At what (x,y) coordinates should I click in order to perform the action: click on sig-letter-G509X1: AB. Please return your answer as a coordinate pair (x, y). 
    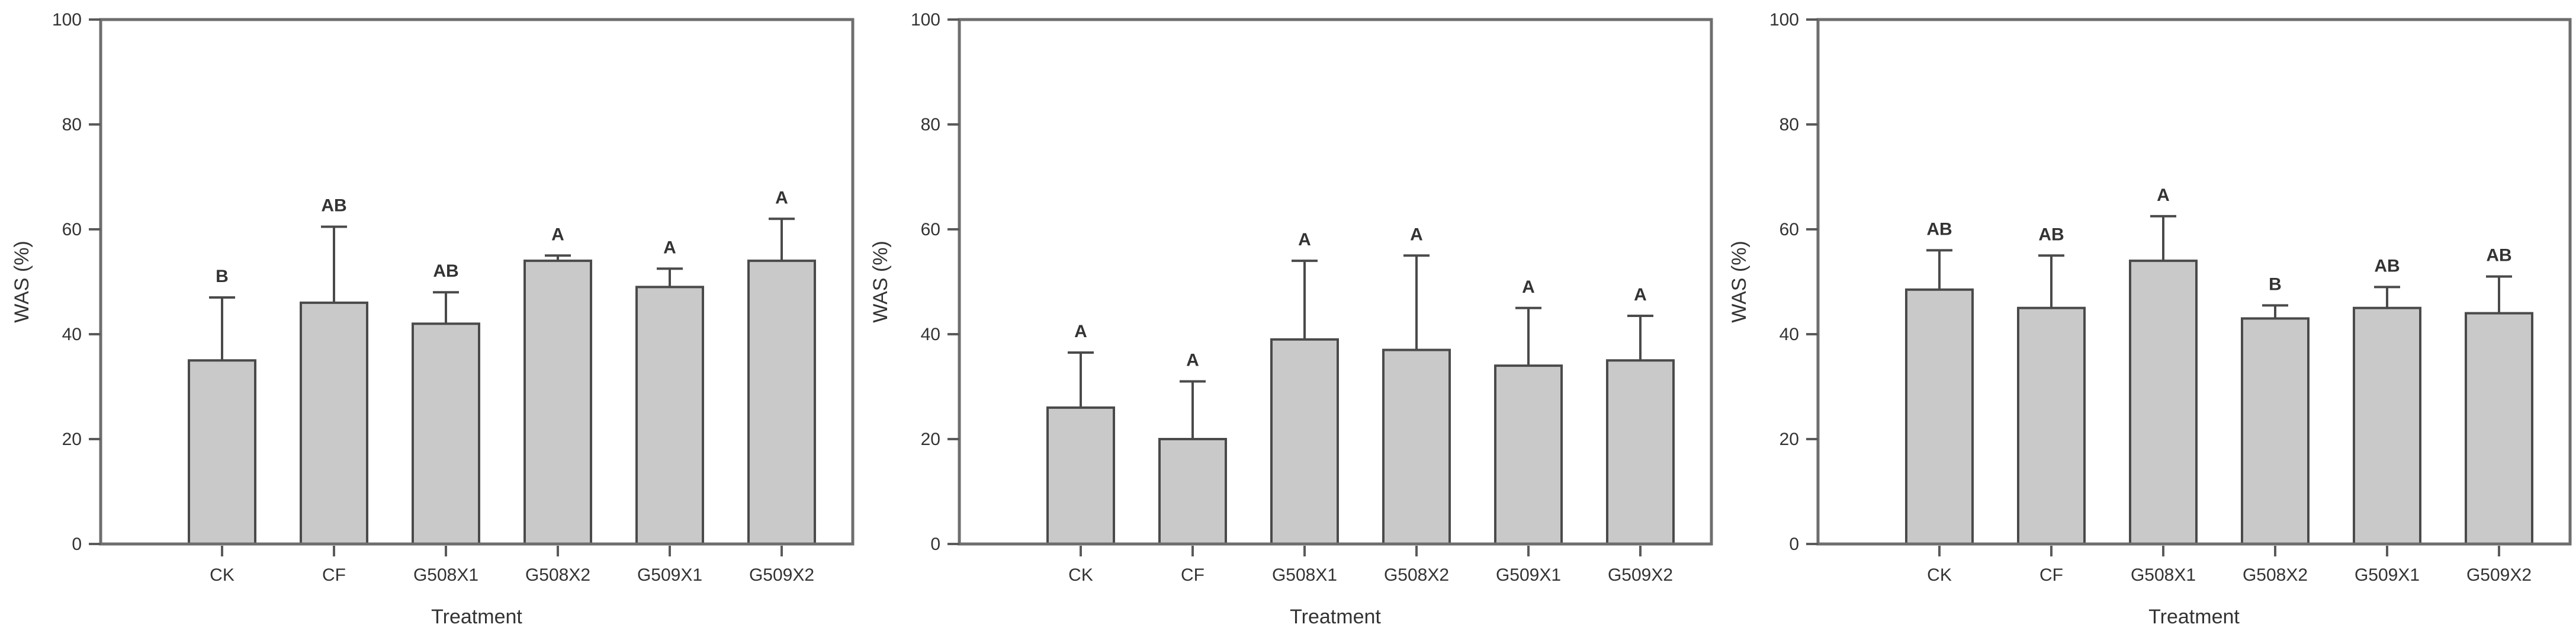
    Looking at the image, I should click on (2387, 266).